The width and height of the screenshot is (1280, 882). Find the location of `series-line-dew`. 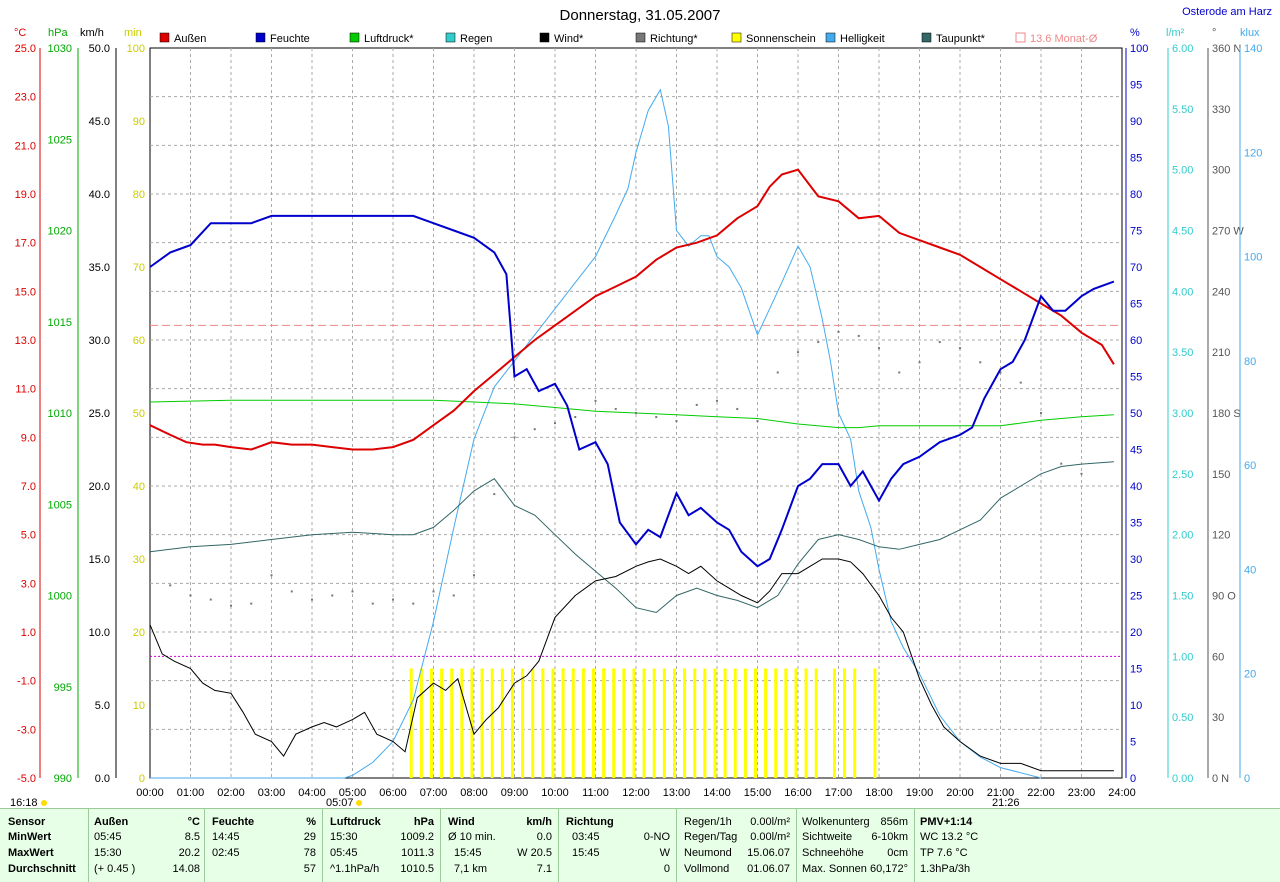

series-line-dew is located at coordinates (631, 537).